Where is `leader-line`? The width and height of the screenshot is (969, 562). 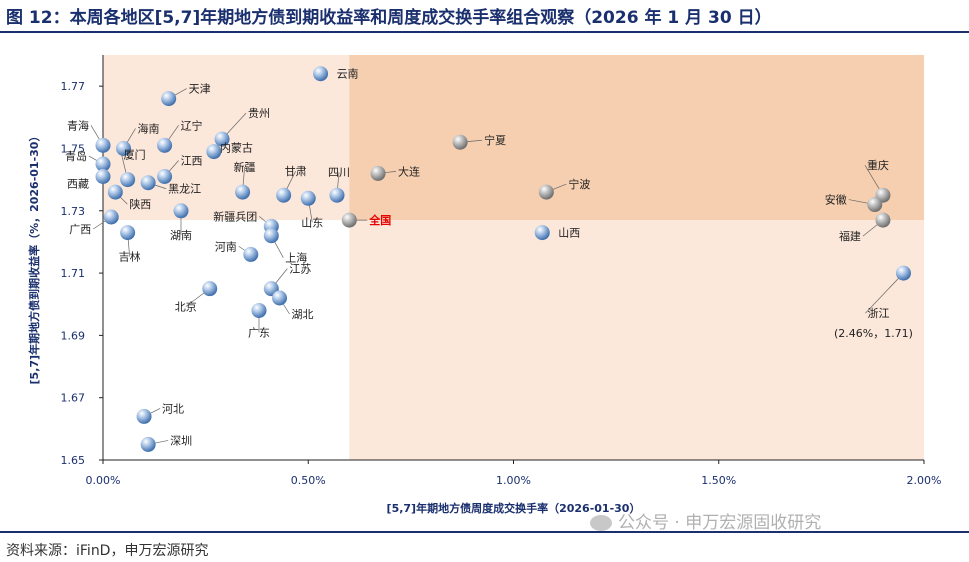 leader-line is located at coordinates (884, 293).